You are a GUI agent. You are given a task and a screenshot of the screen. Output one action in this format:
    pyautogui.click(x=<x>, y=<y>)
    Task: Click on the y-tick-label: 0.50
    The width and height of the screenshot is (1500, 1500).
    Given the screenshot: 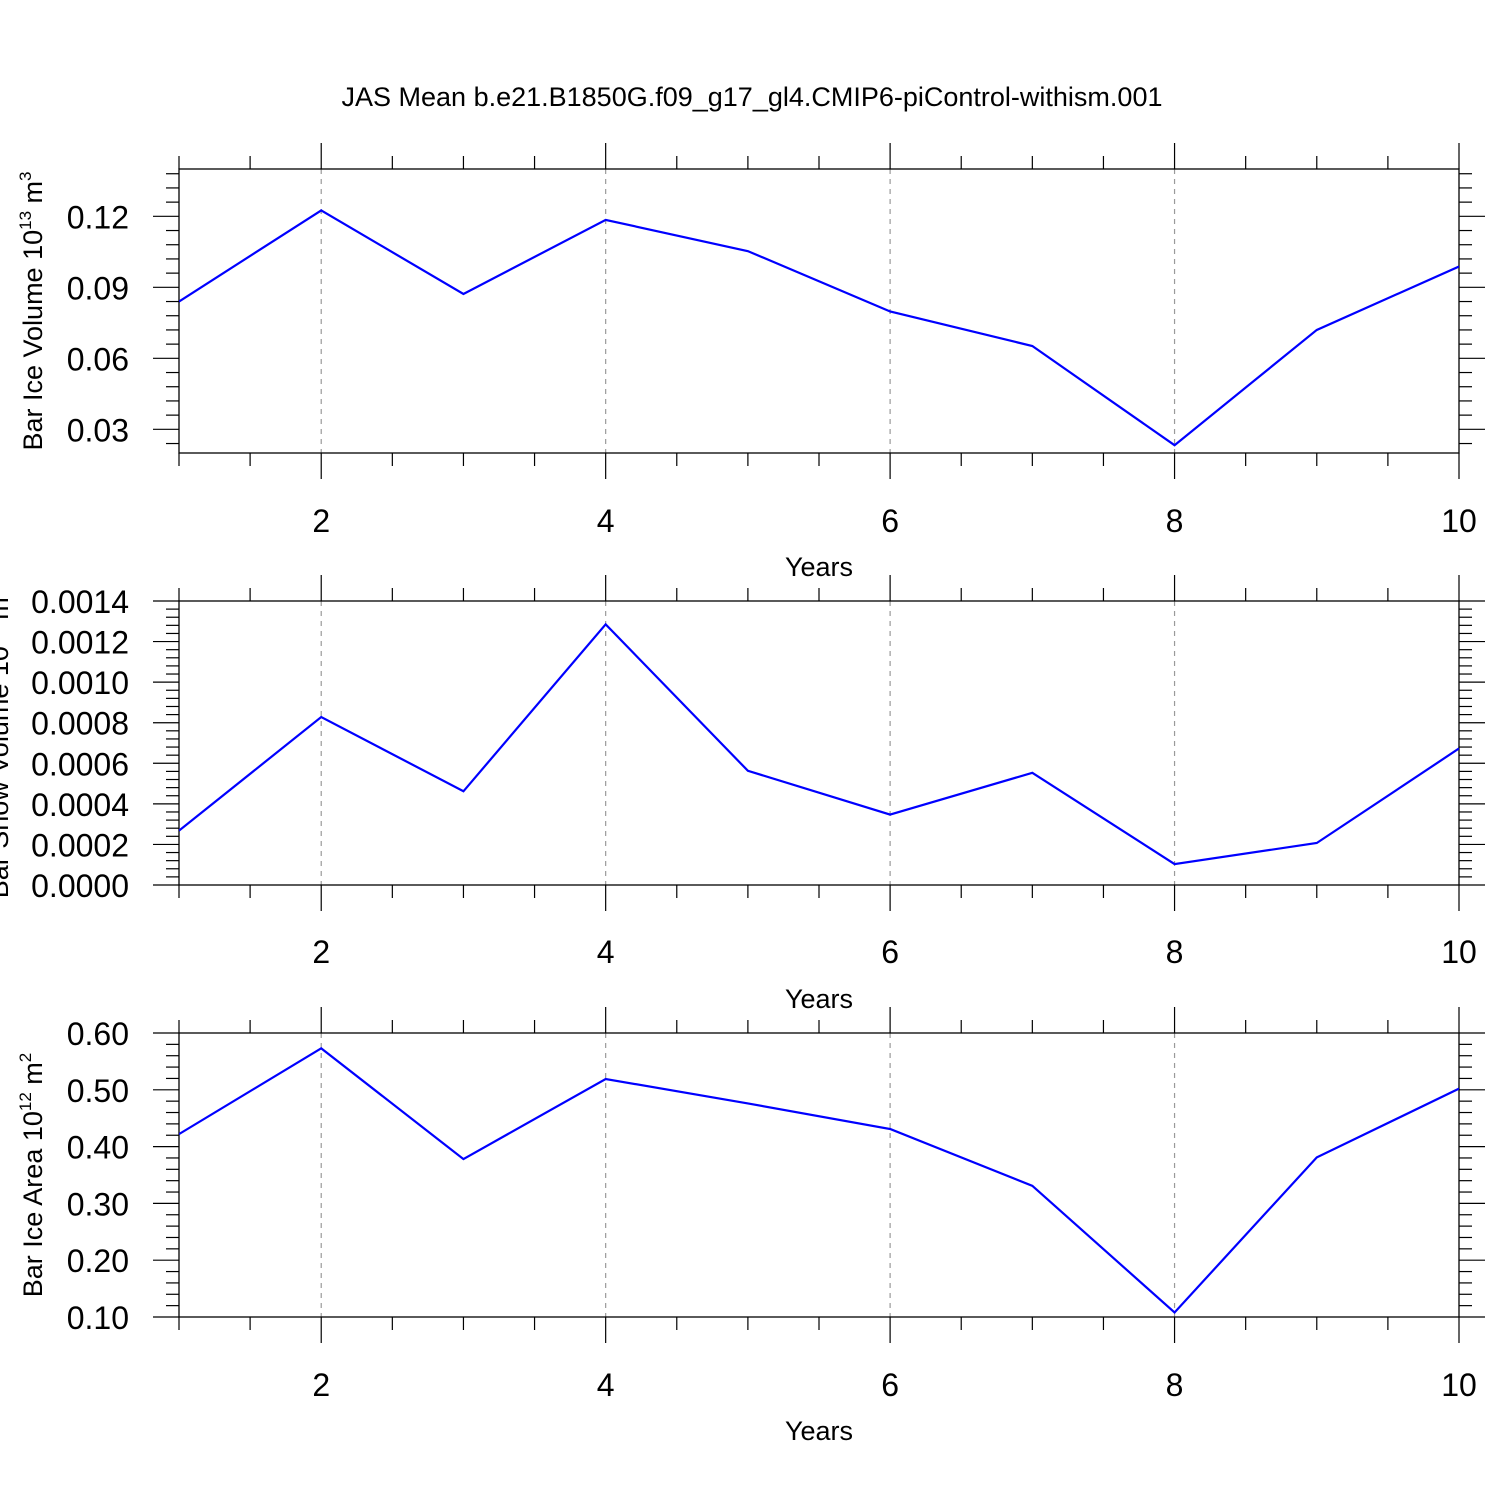 What is the action you would take?
    pyautogui.click(x=98, y=1091)
    